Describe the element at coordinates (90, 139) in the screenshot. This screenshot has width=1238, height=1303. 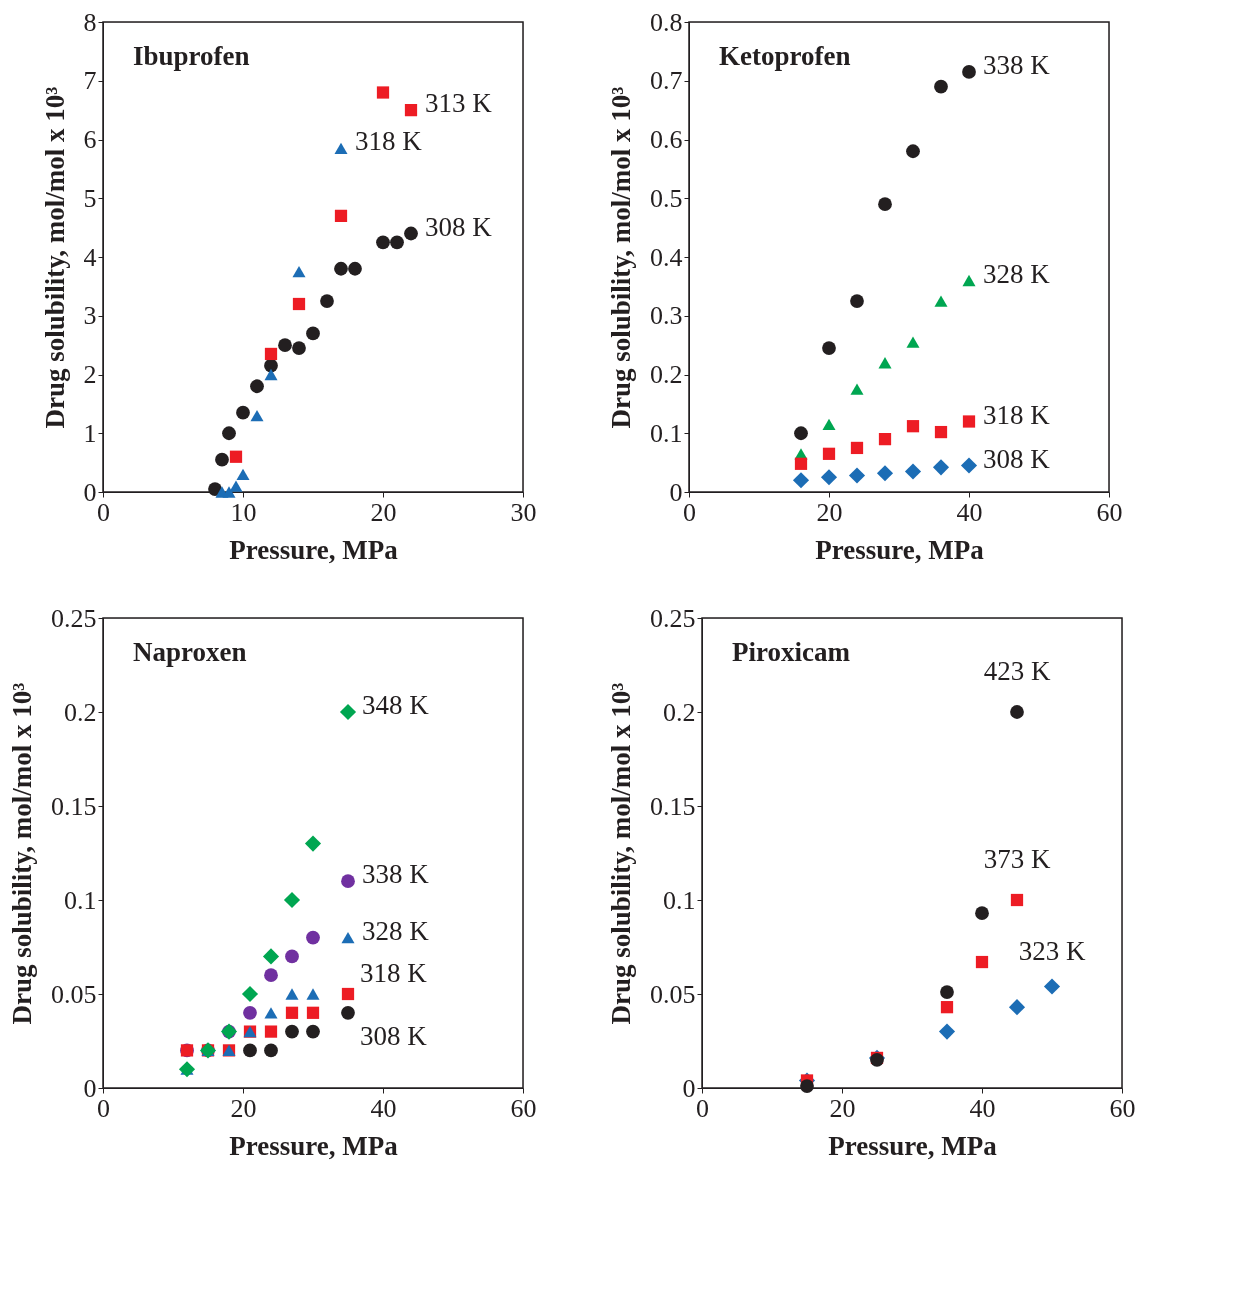
I see `y-tick-label: 6` at that location.